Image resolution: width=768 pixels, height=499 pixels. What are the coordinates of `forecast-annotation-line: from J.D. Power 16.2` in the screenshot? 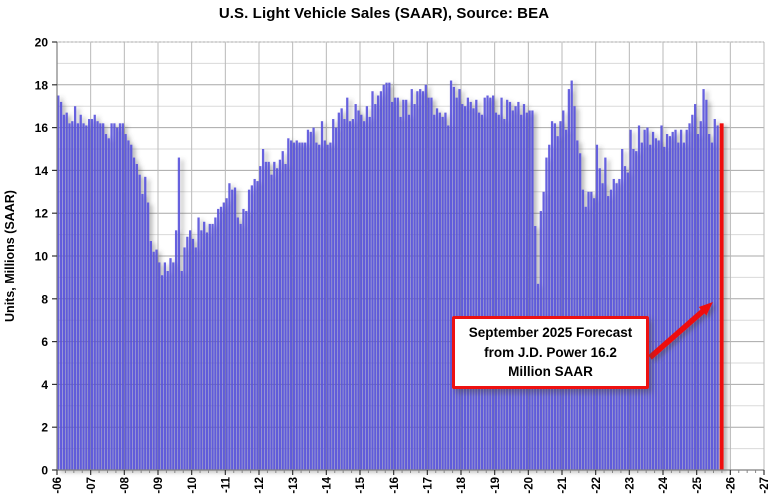 It's located at (550, 352).